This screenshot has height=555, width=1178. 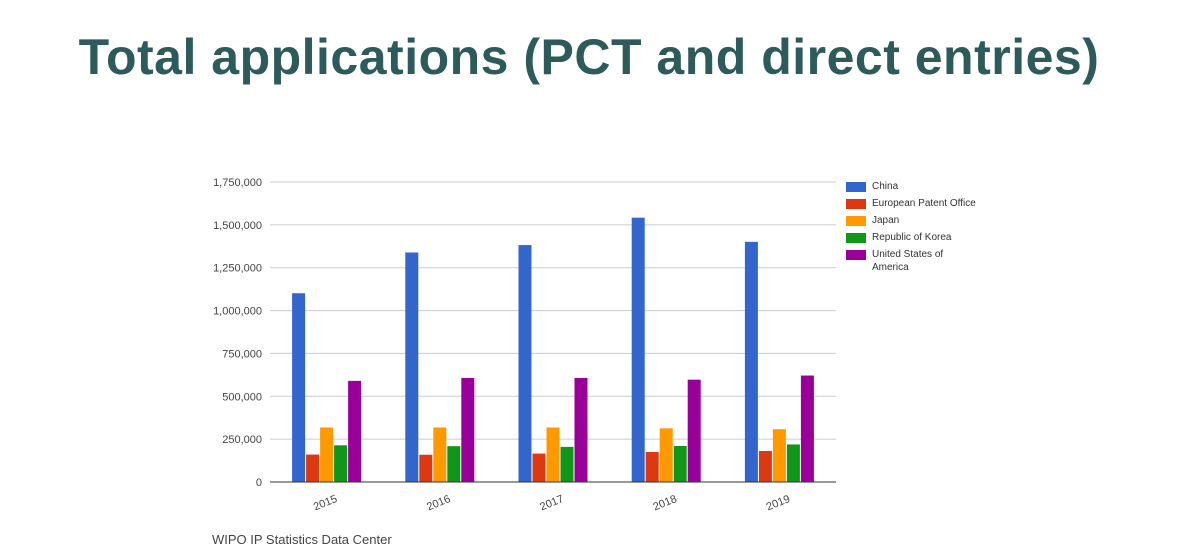 I want to click on bar-china-2015, so click(x=299, y=387).